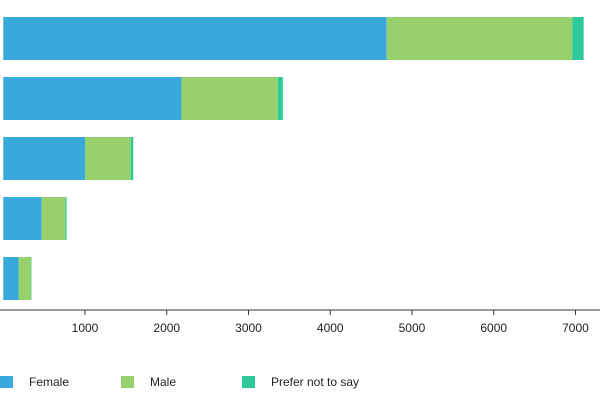 The width and height of the screenshot is (600, 400). I want to click on bar-segment-row1-prefer-not-to-say, so click(578, 38).